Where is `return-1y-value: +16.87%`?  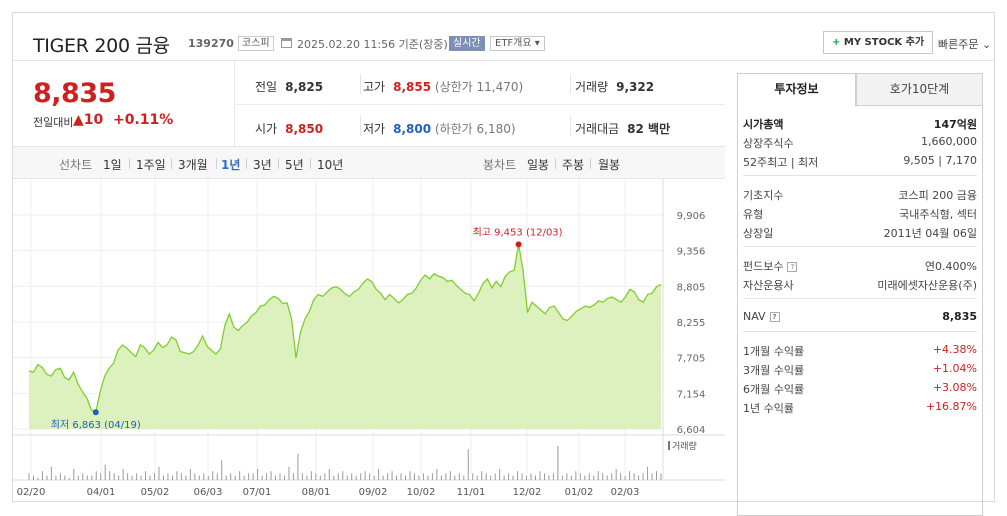
return-1y-value: +16.87% is located at coordinates (951, 406).